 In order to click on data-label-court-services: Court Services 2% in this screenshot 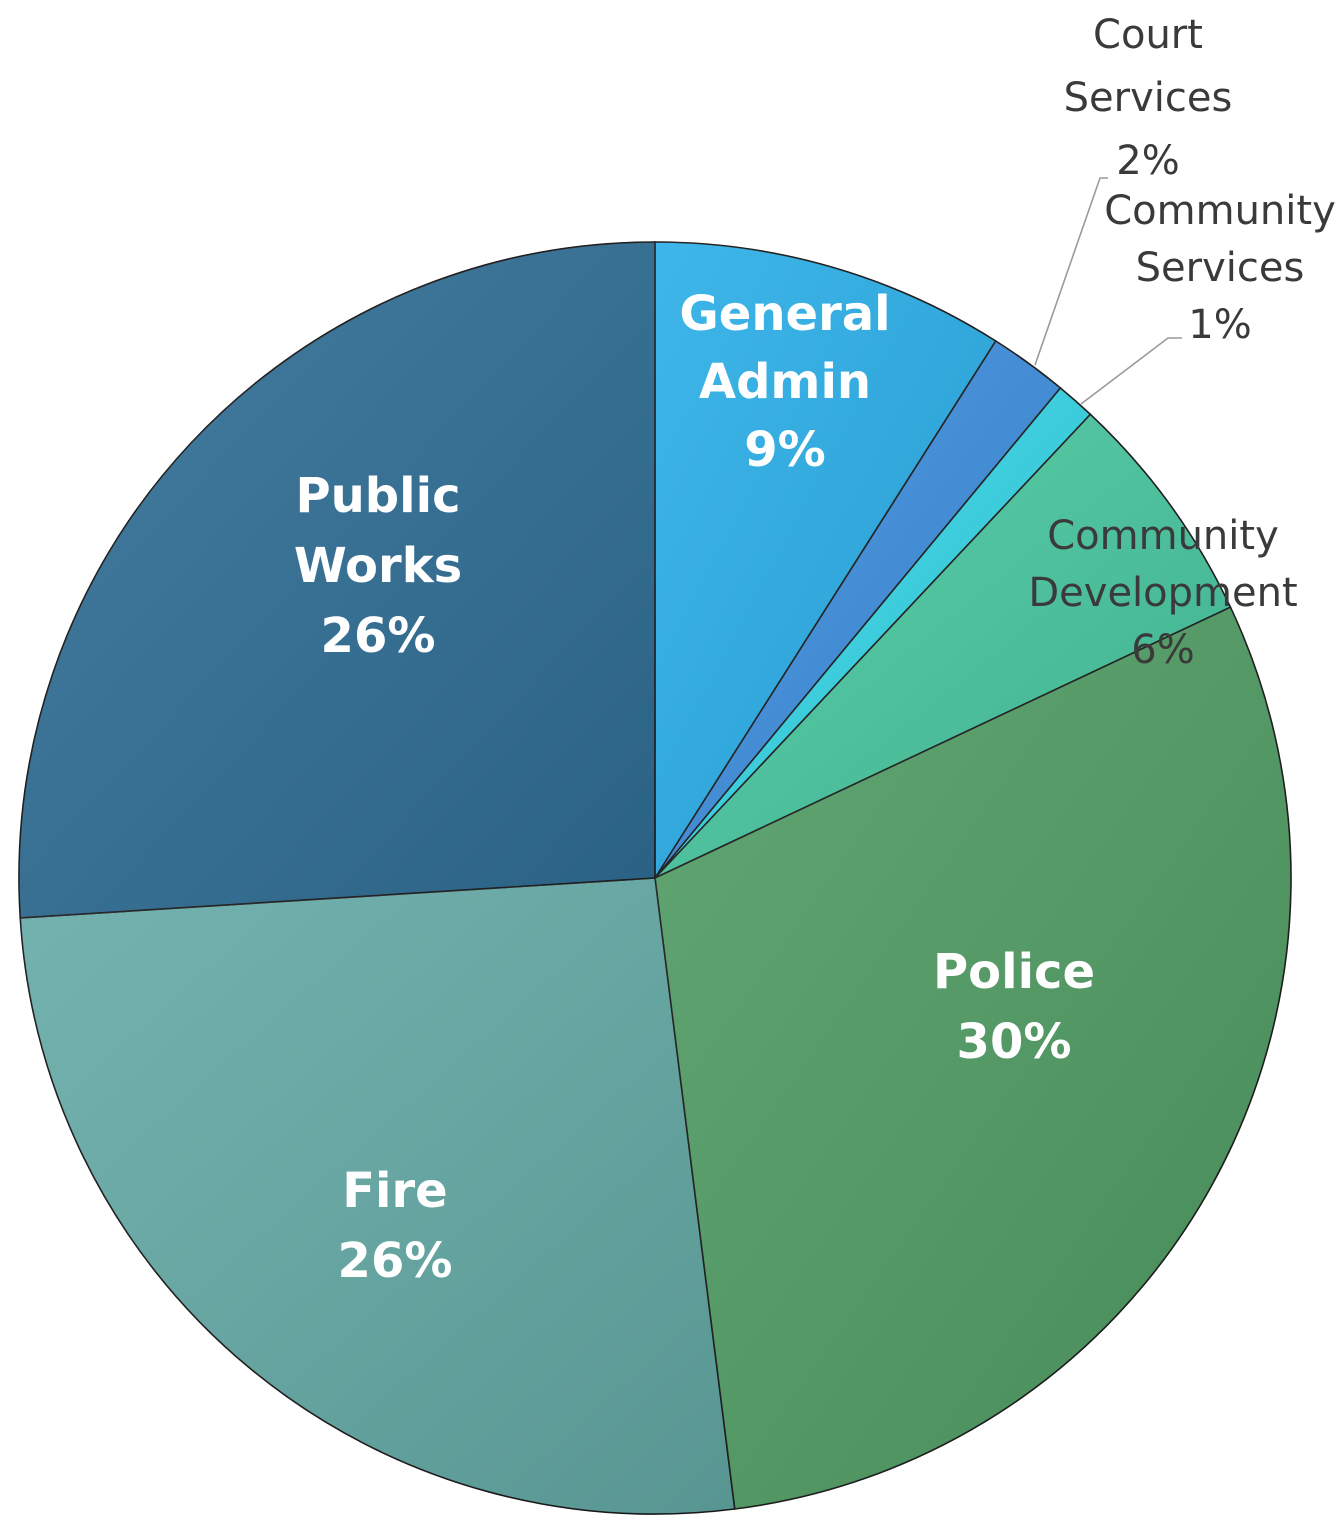, I will do `click(1148, 98)`.